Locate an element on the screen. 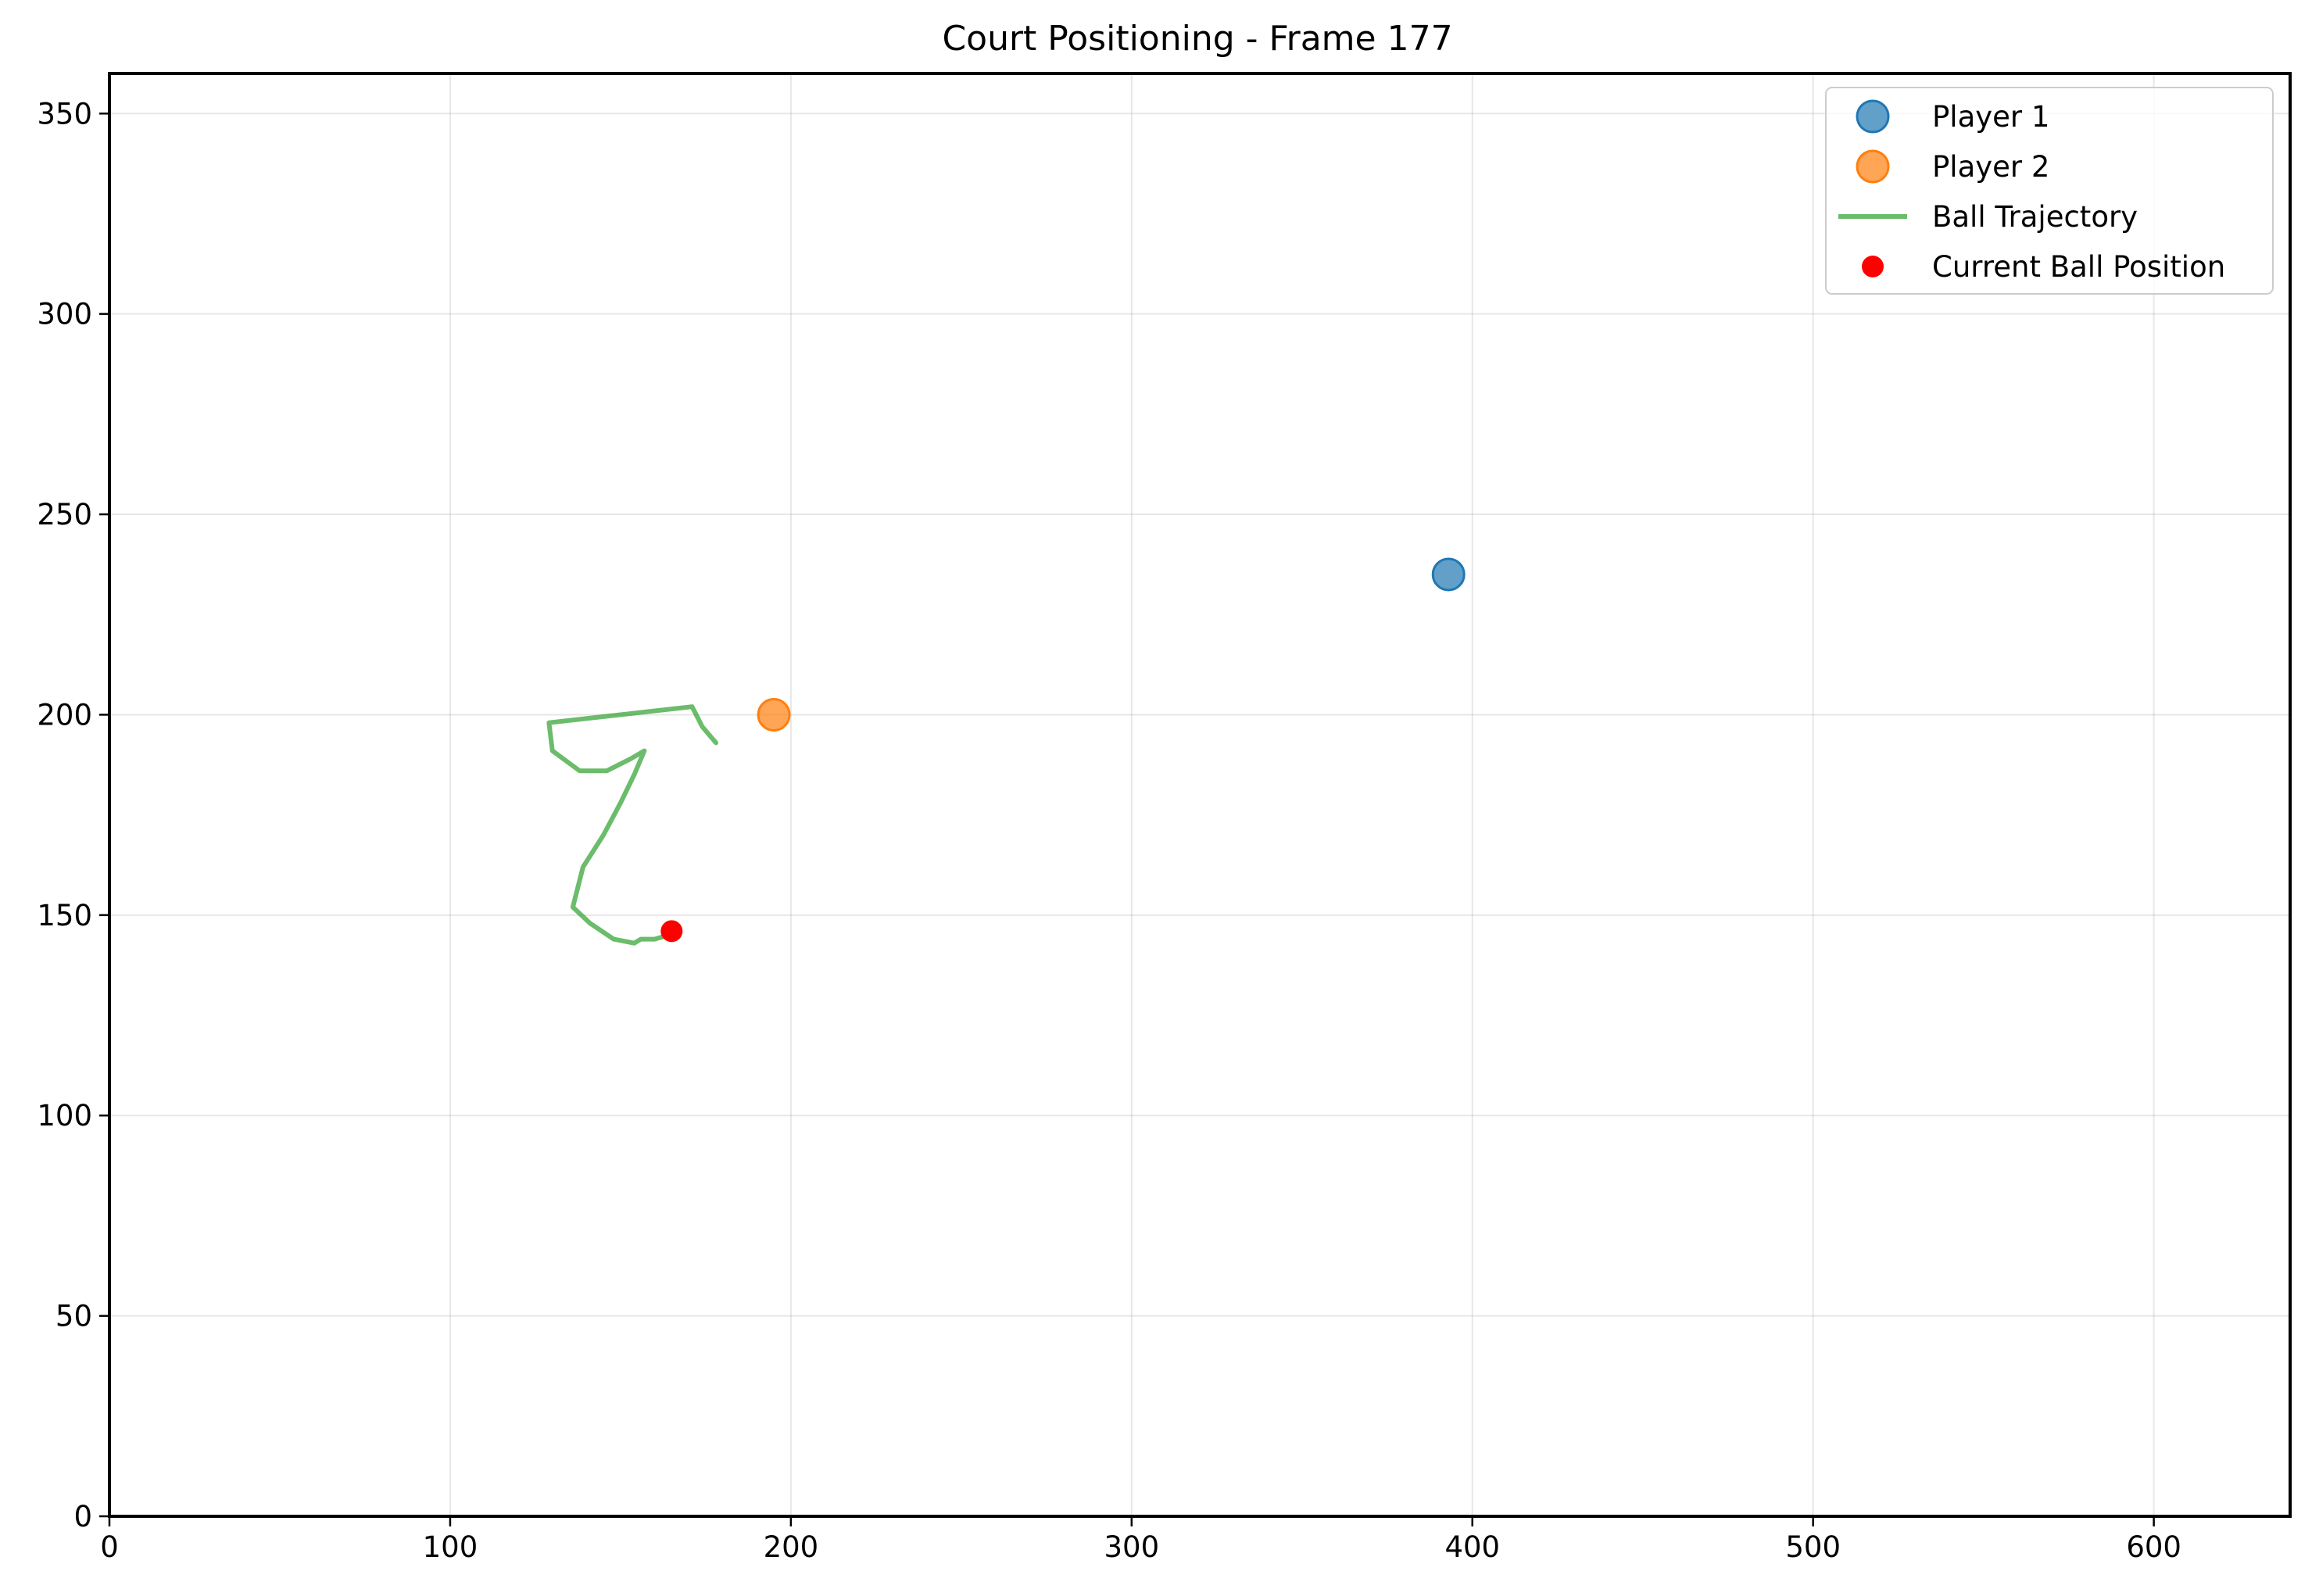 The height and width of the screenshot is (1596, 2312). player-2-point is located at coordinates (774, 714).